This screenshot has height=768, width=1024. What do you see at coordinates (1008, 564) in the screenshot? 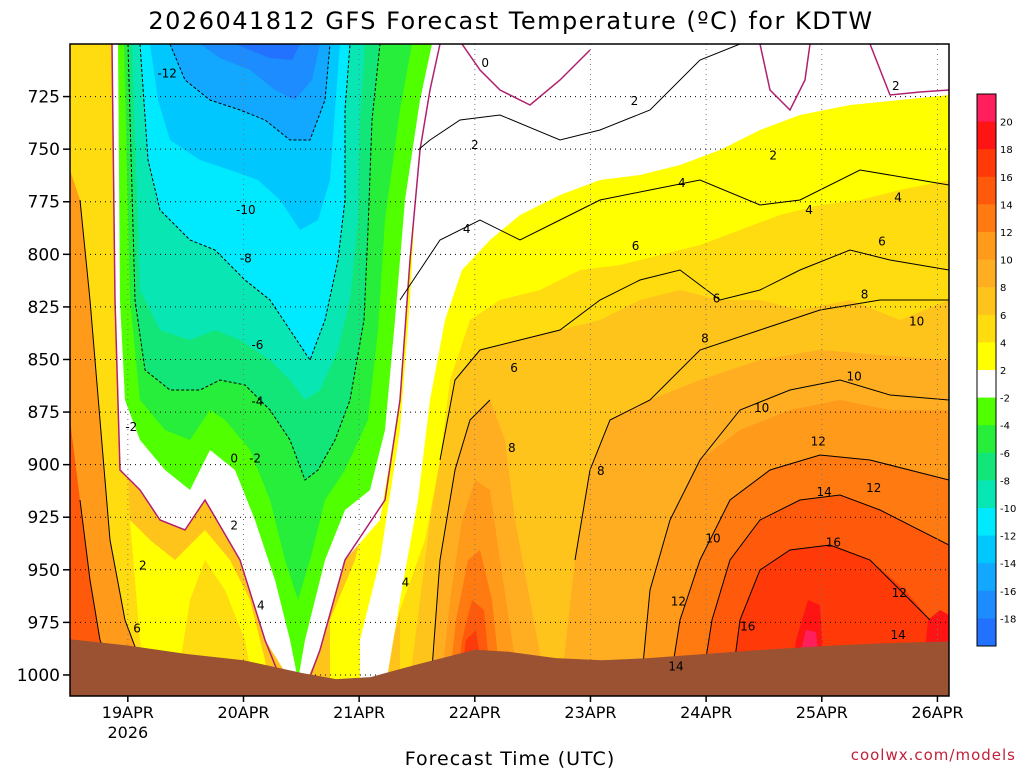
I see `colorbar-label: -14` at bounding box center [1008, 564].